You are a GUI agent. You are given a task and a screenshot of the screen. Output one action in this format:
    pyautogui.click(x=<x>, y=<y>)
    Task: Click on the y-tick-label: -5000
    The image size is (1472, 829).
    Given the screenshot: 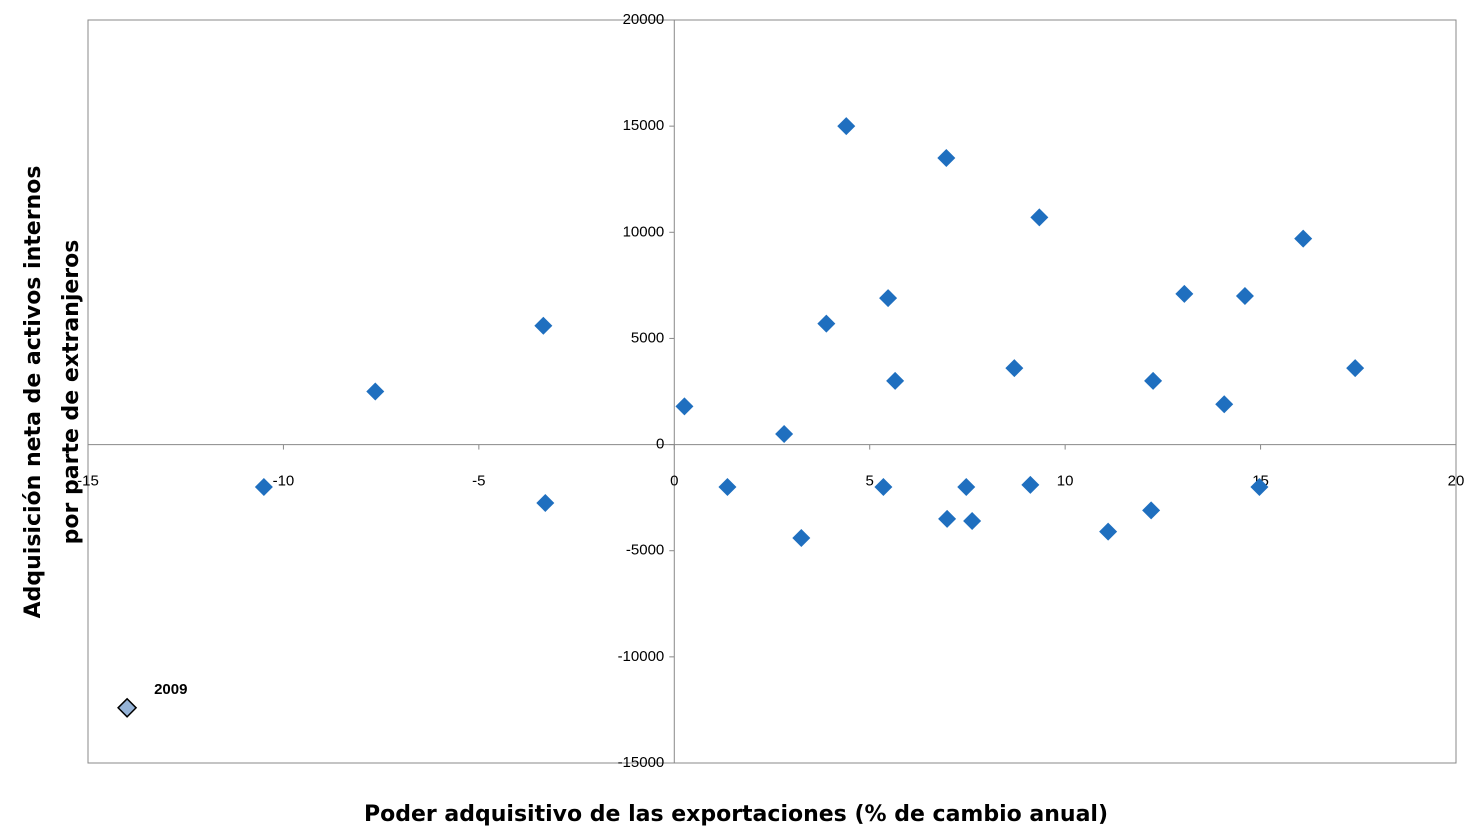 What is the action you would take?
    pyautogui.click(x=645, y=550)
    